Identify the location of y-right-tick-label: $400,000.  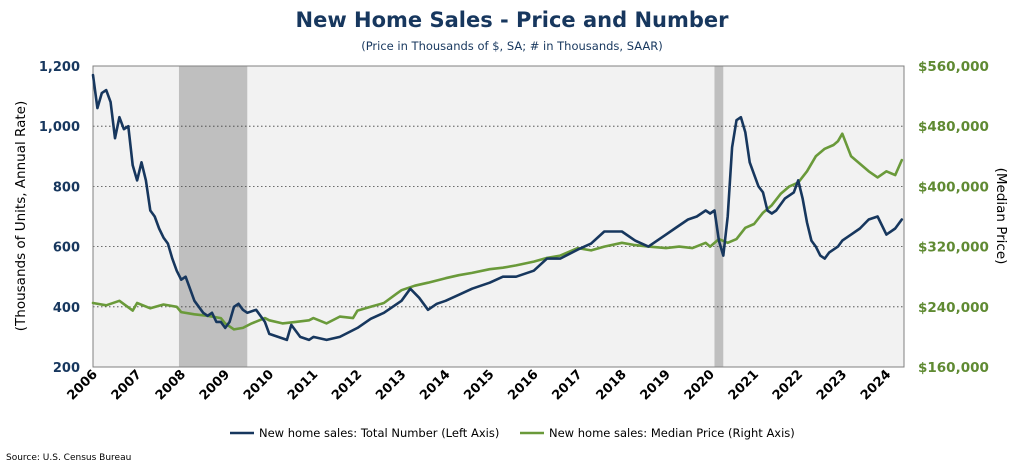
(953, 187).